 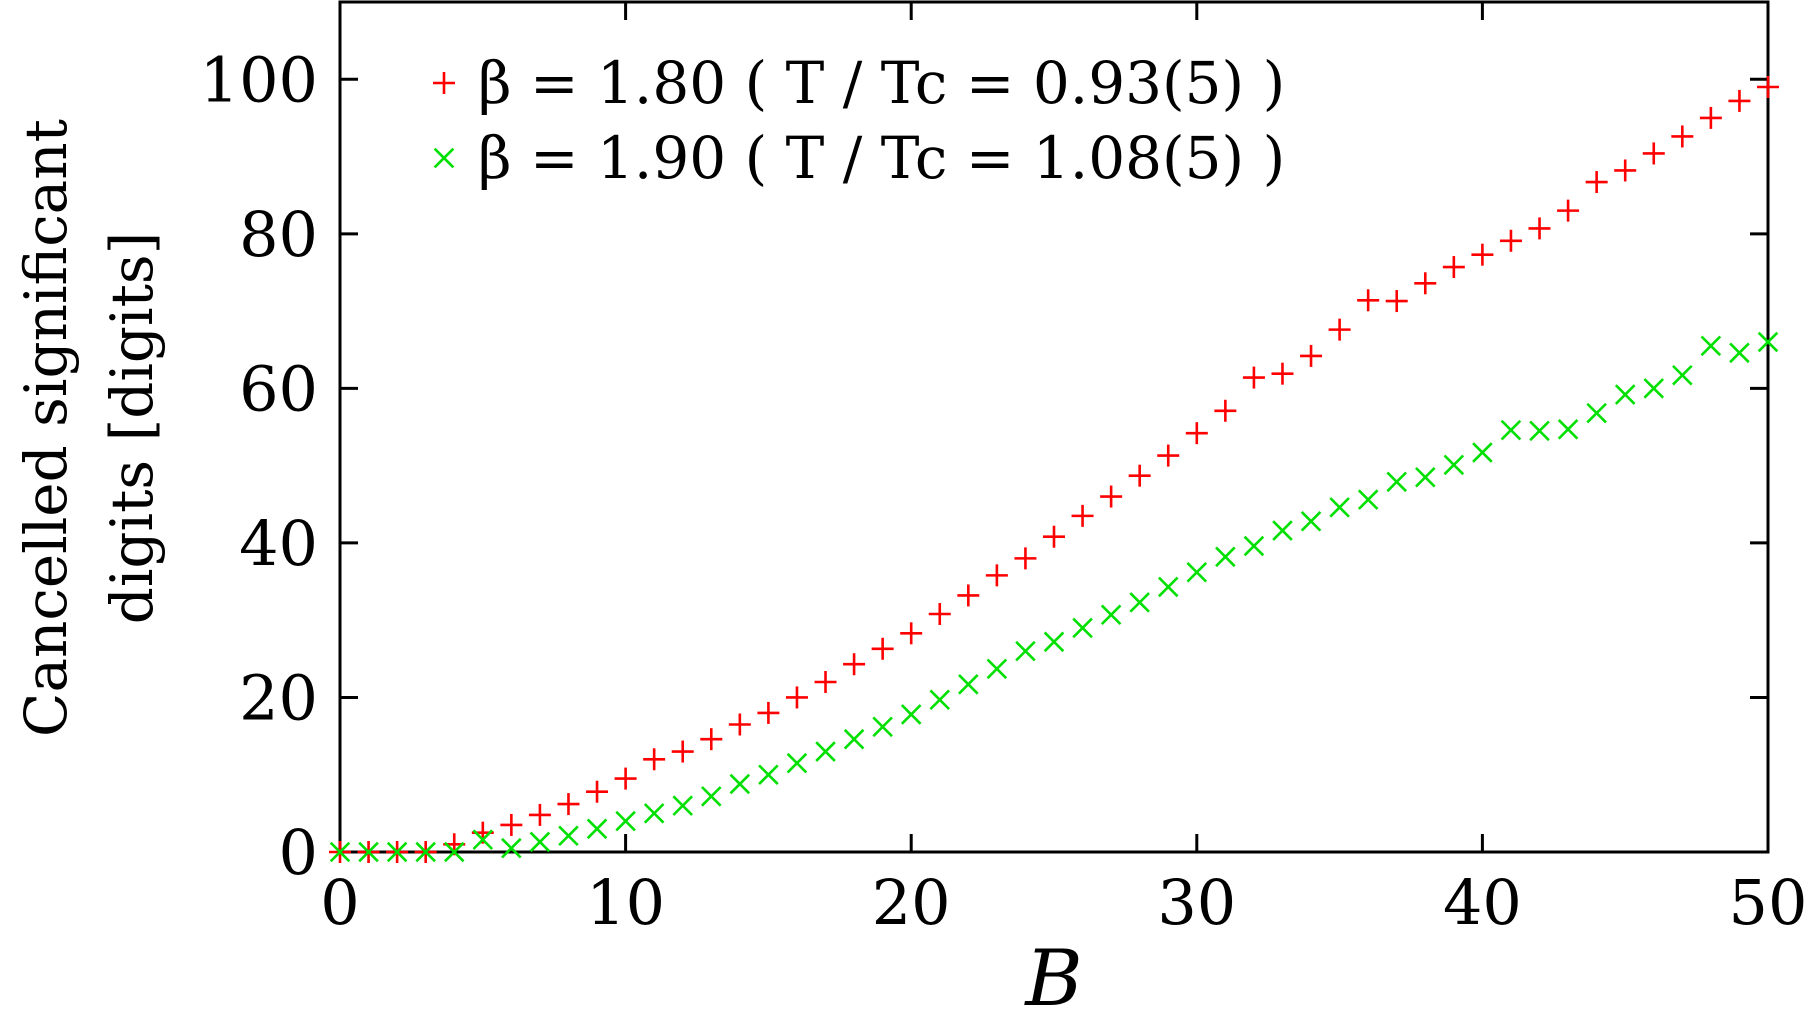 I want to click on x-tick-label: 30, so click(x=1196, y=902).